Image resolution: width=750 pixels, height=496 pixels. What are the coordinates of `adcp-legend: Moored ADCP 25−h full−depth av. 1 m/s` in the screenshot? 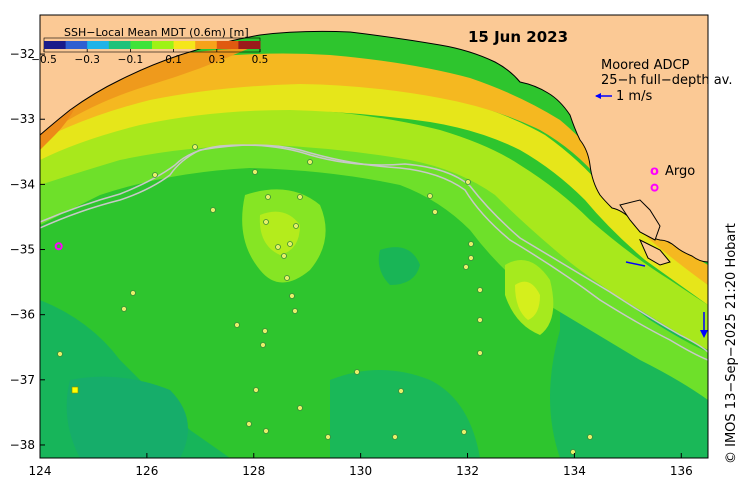 It's located at (664, 81).